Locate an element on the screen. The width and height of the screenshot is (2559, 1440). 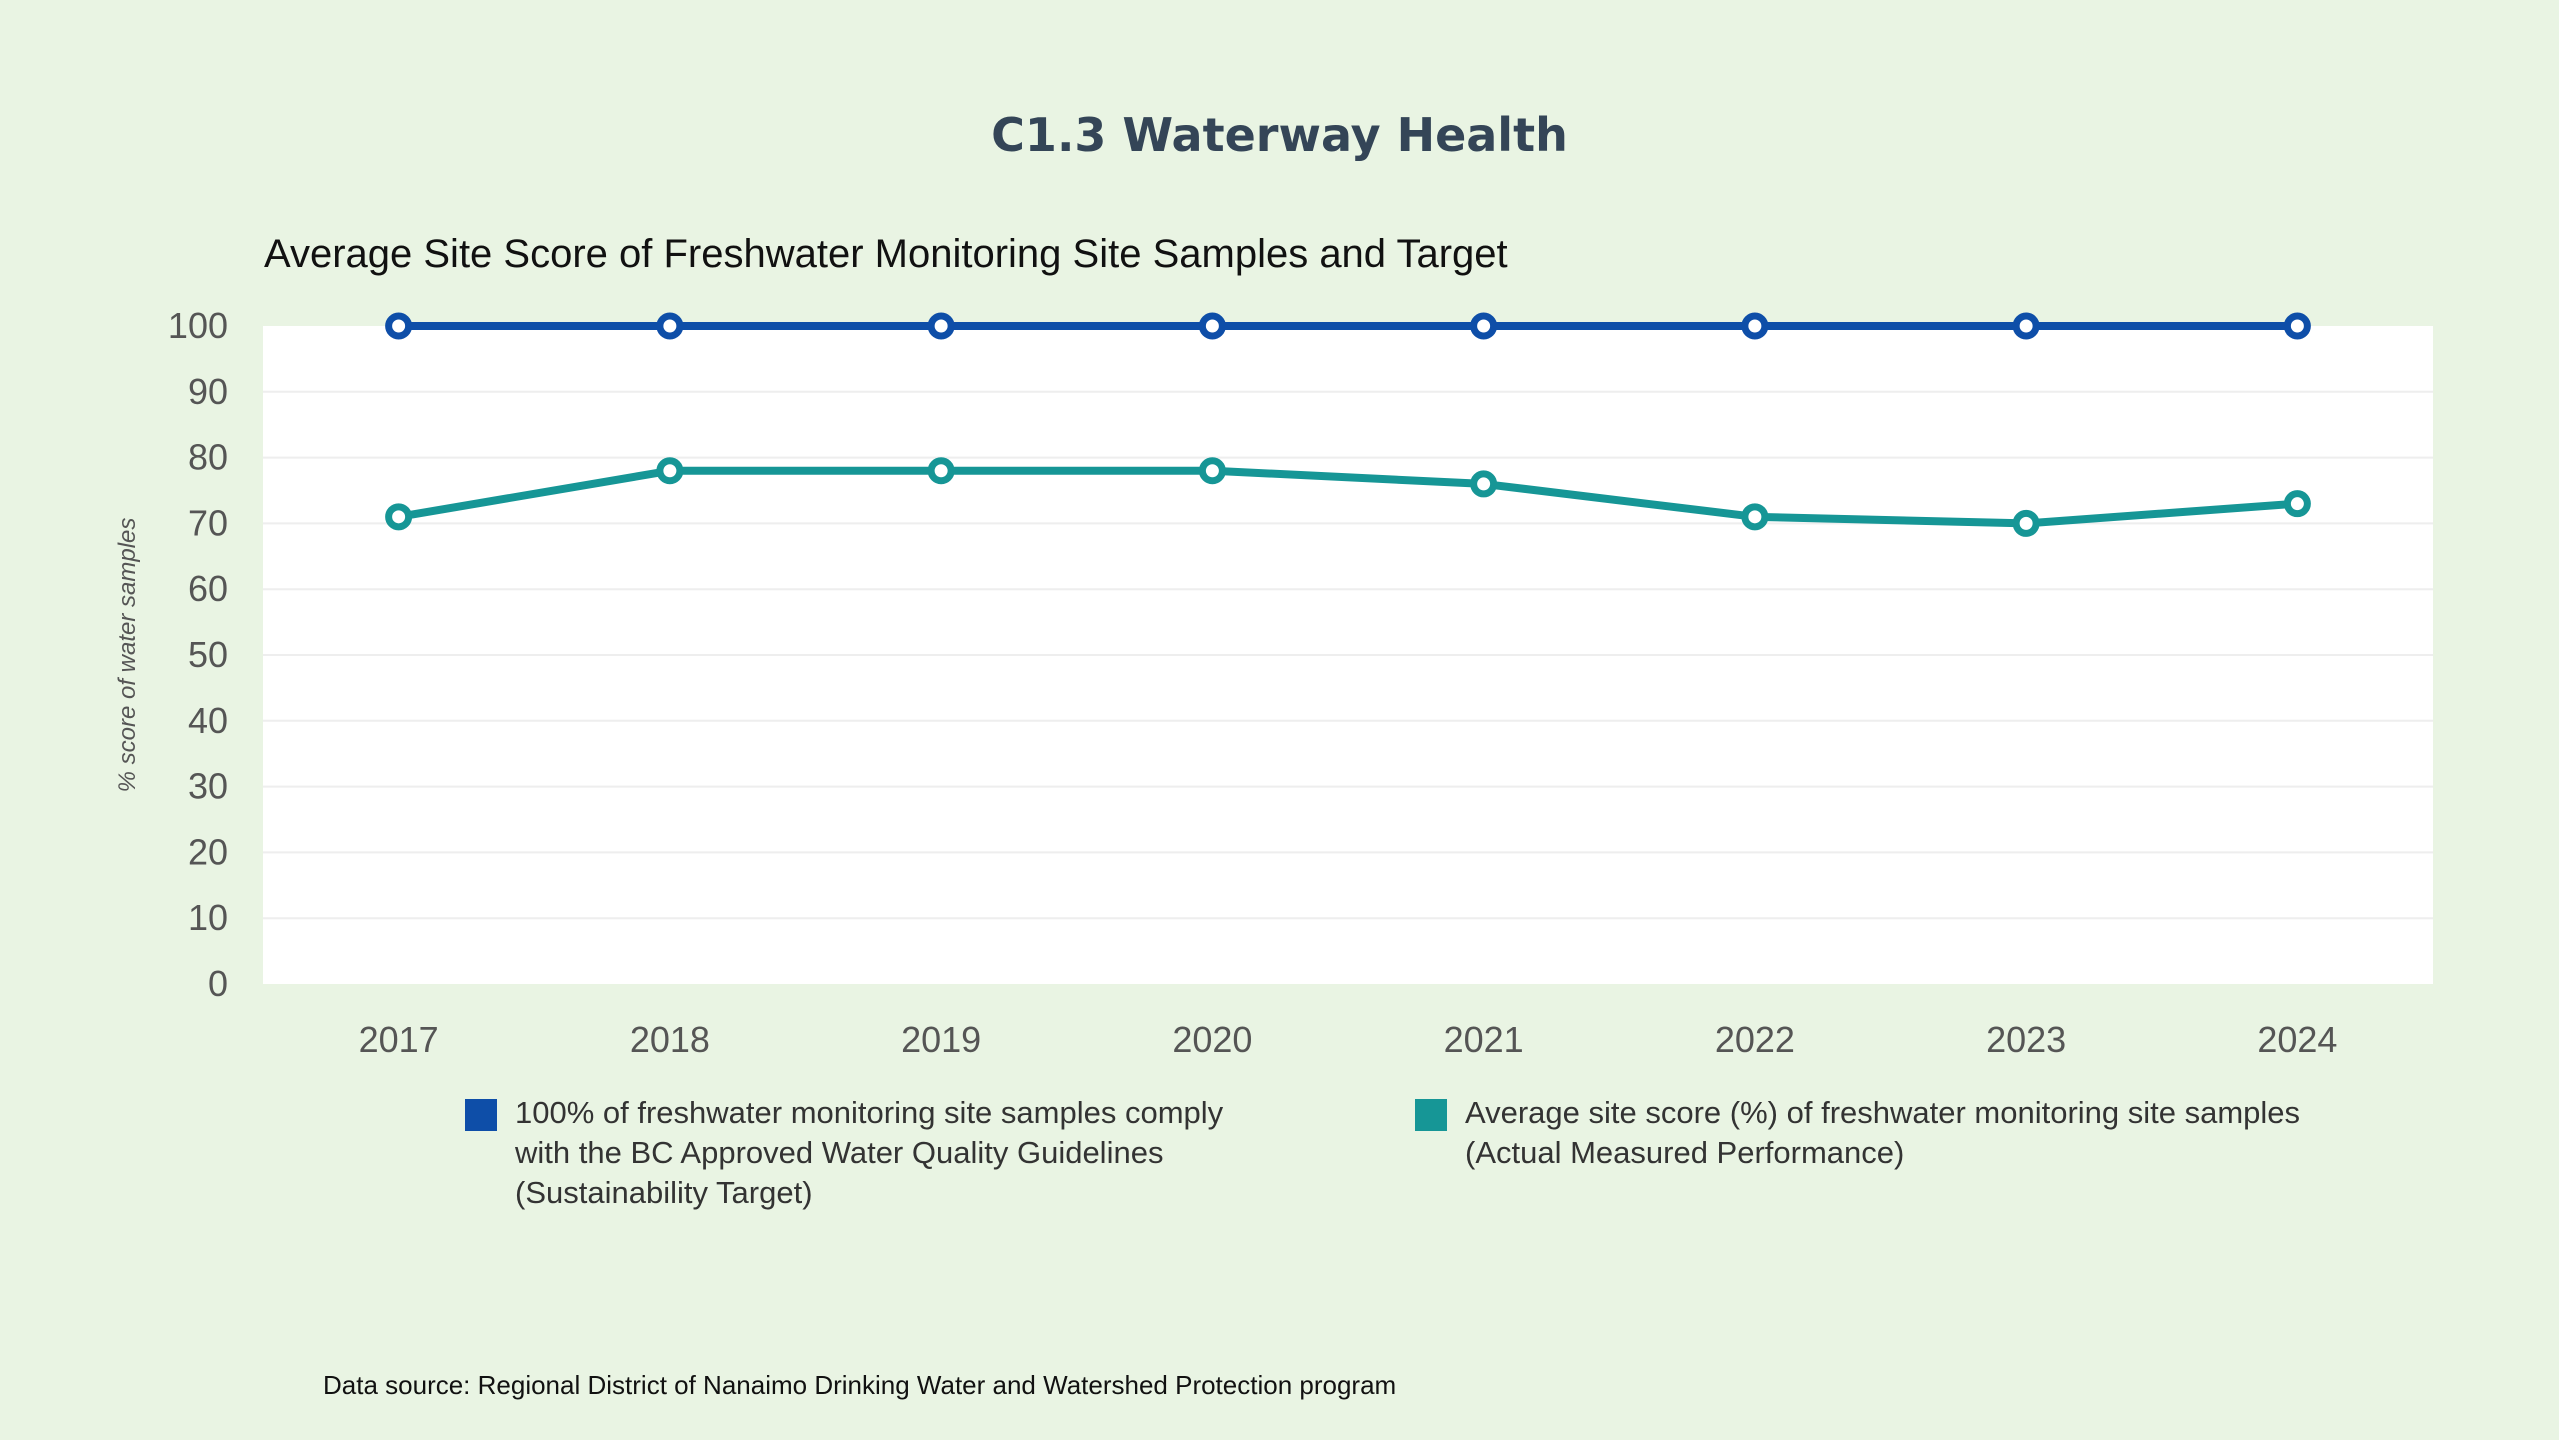
y-tick-label: 0 is located at coordinates (218, 983).